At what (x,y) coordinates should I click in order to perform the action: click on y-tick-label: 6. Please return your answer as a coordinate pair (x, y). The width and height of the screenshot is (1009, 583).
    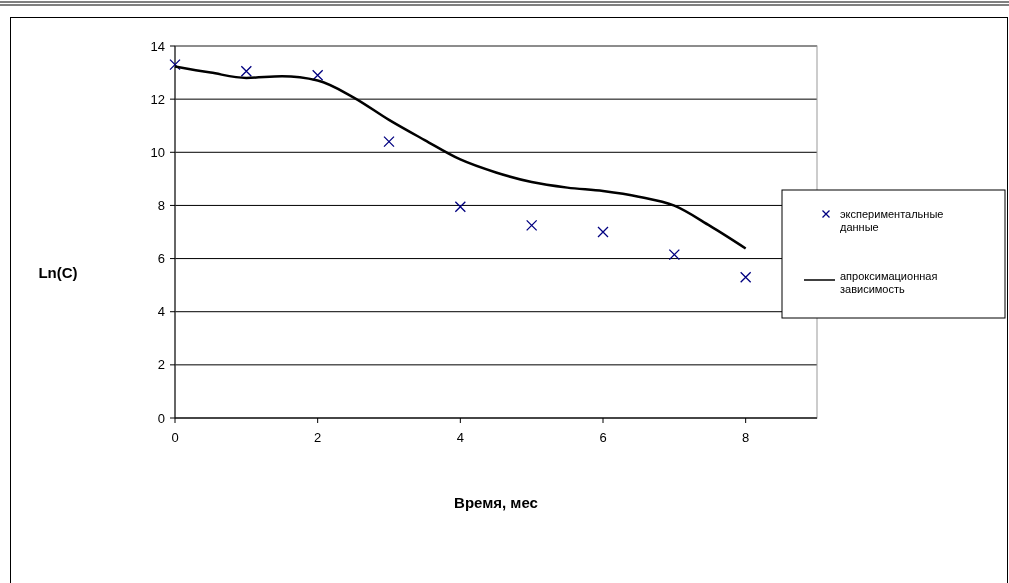
    Looking at the image, I should click on (161, 259).